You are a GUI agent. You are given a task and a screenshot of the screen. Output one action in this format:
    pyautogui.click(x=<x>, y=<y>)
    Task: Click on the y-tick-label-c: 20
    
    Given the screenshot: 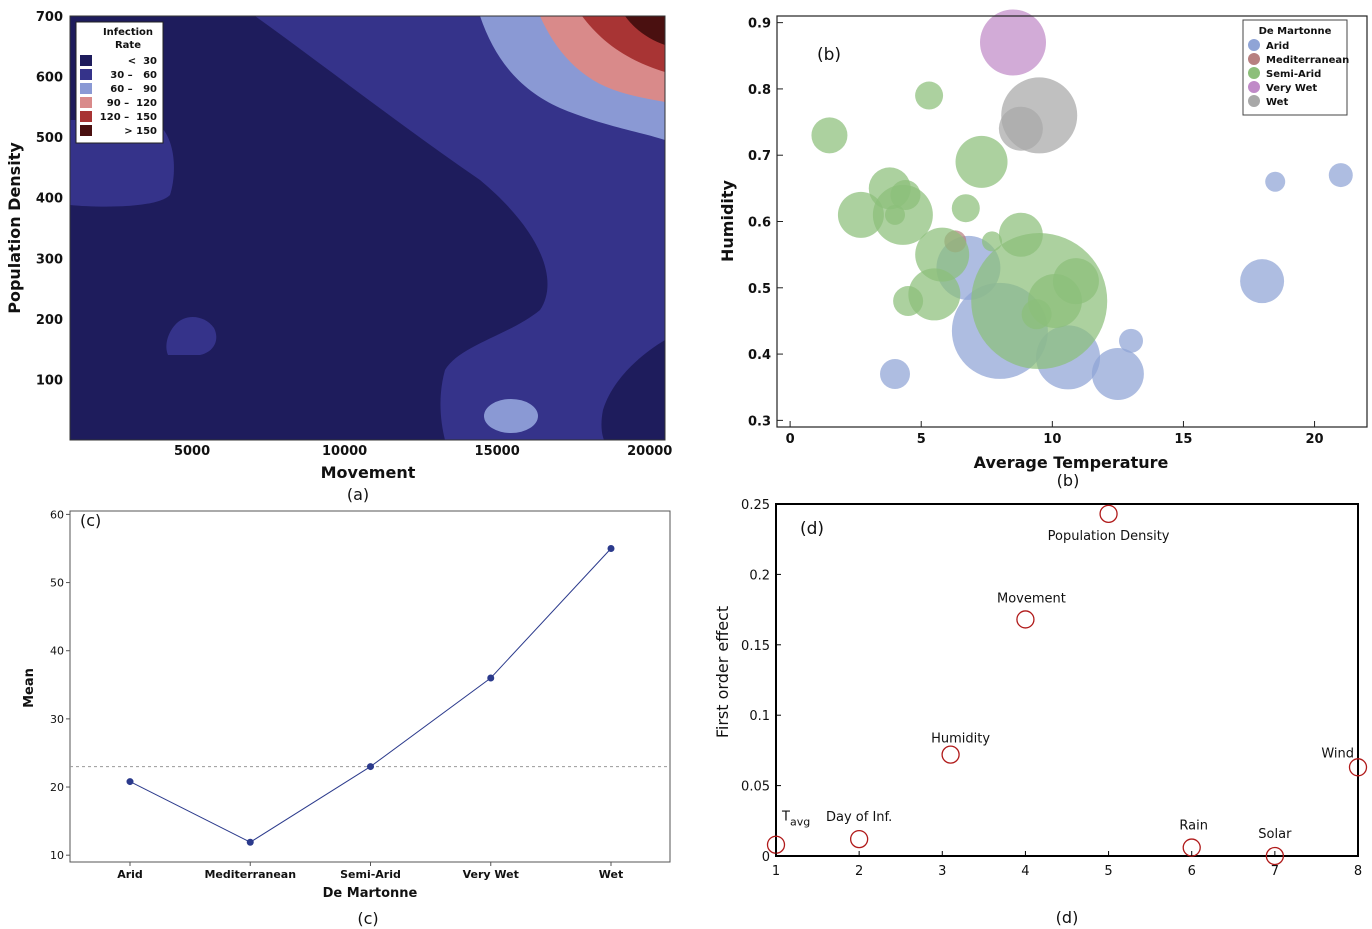 What is the action you would take?
    pyautogui.click(x=57, y=787)
    